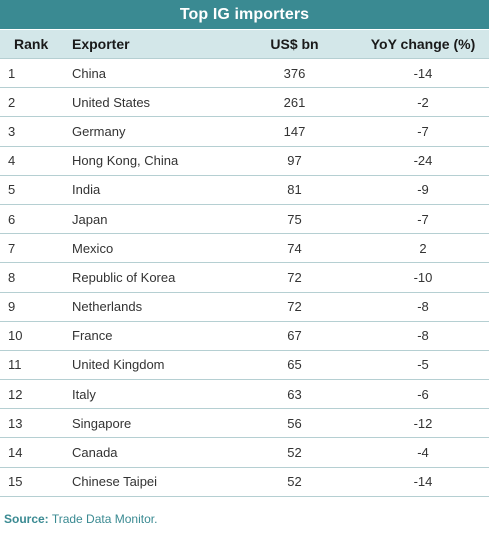  What do you see at coordinates (423, 423) in the screenshot?
I see `cell-yoy: -12` at bounding box center [423, 423].